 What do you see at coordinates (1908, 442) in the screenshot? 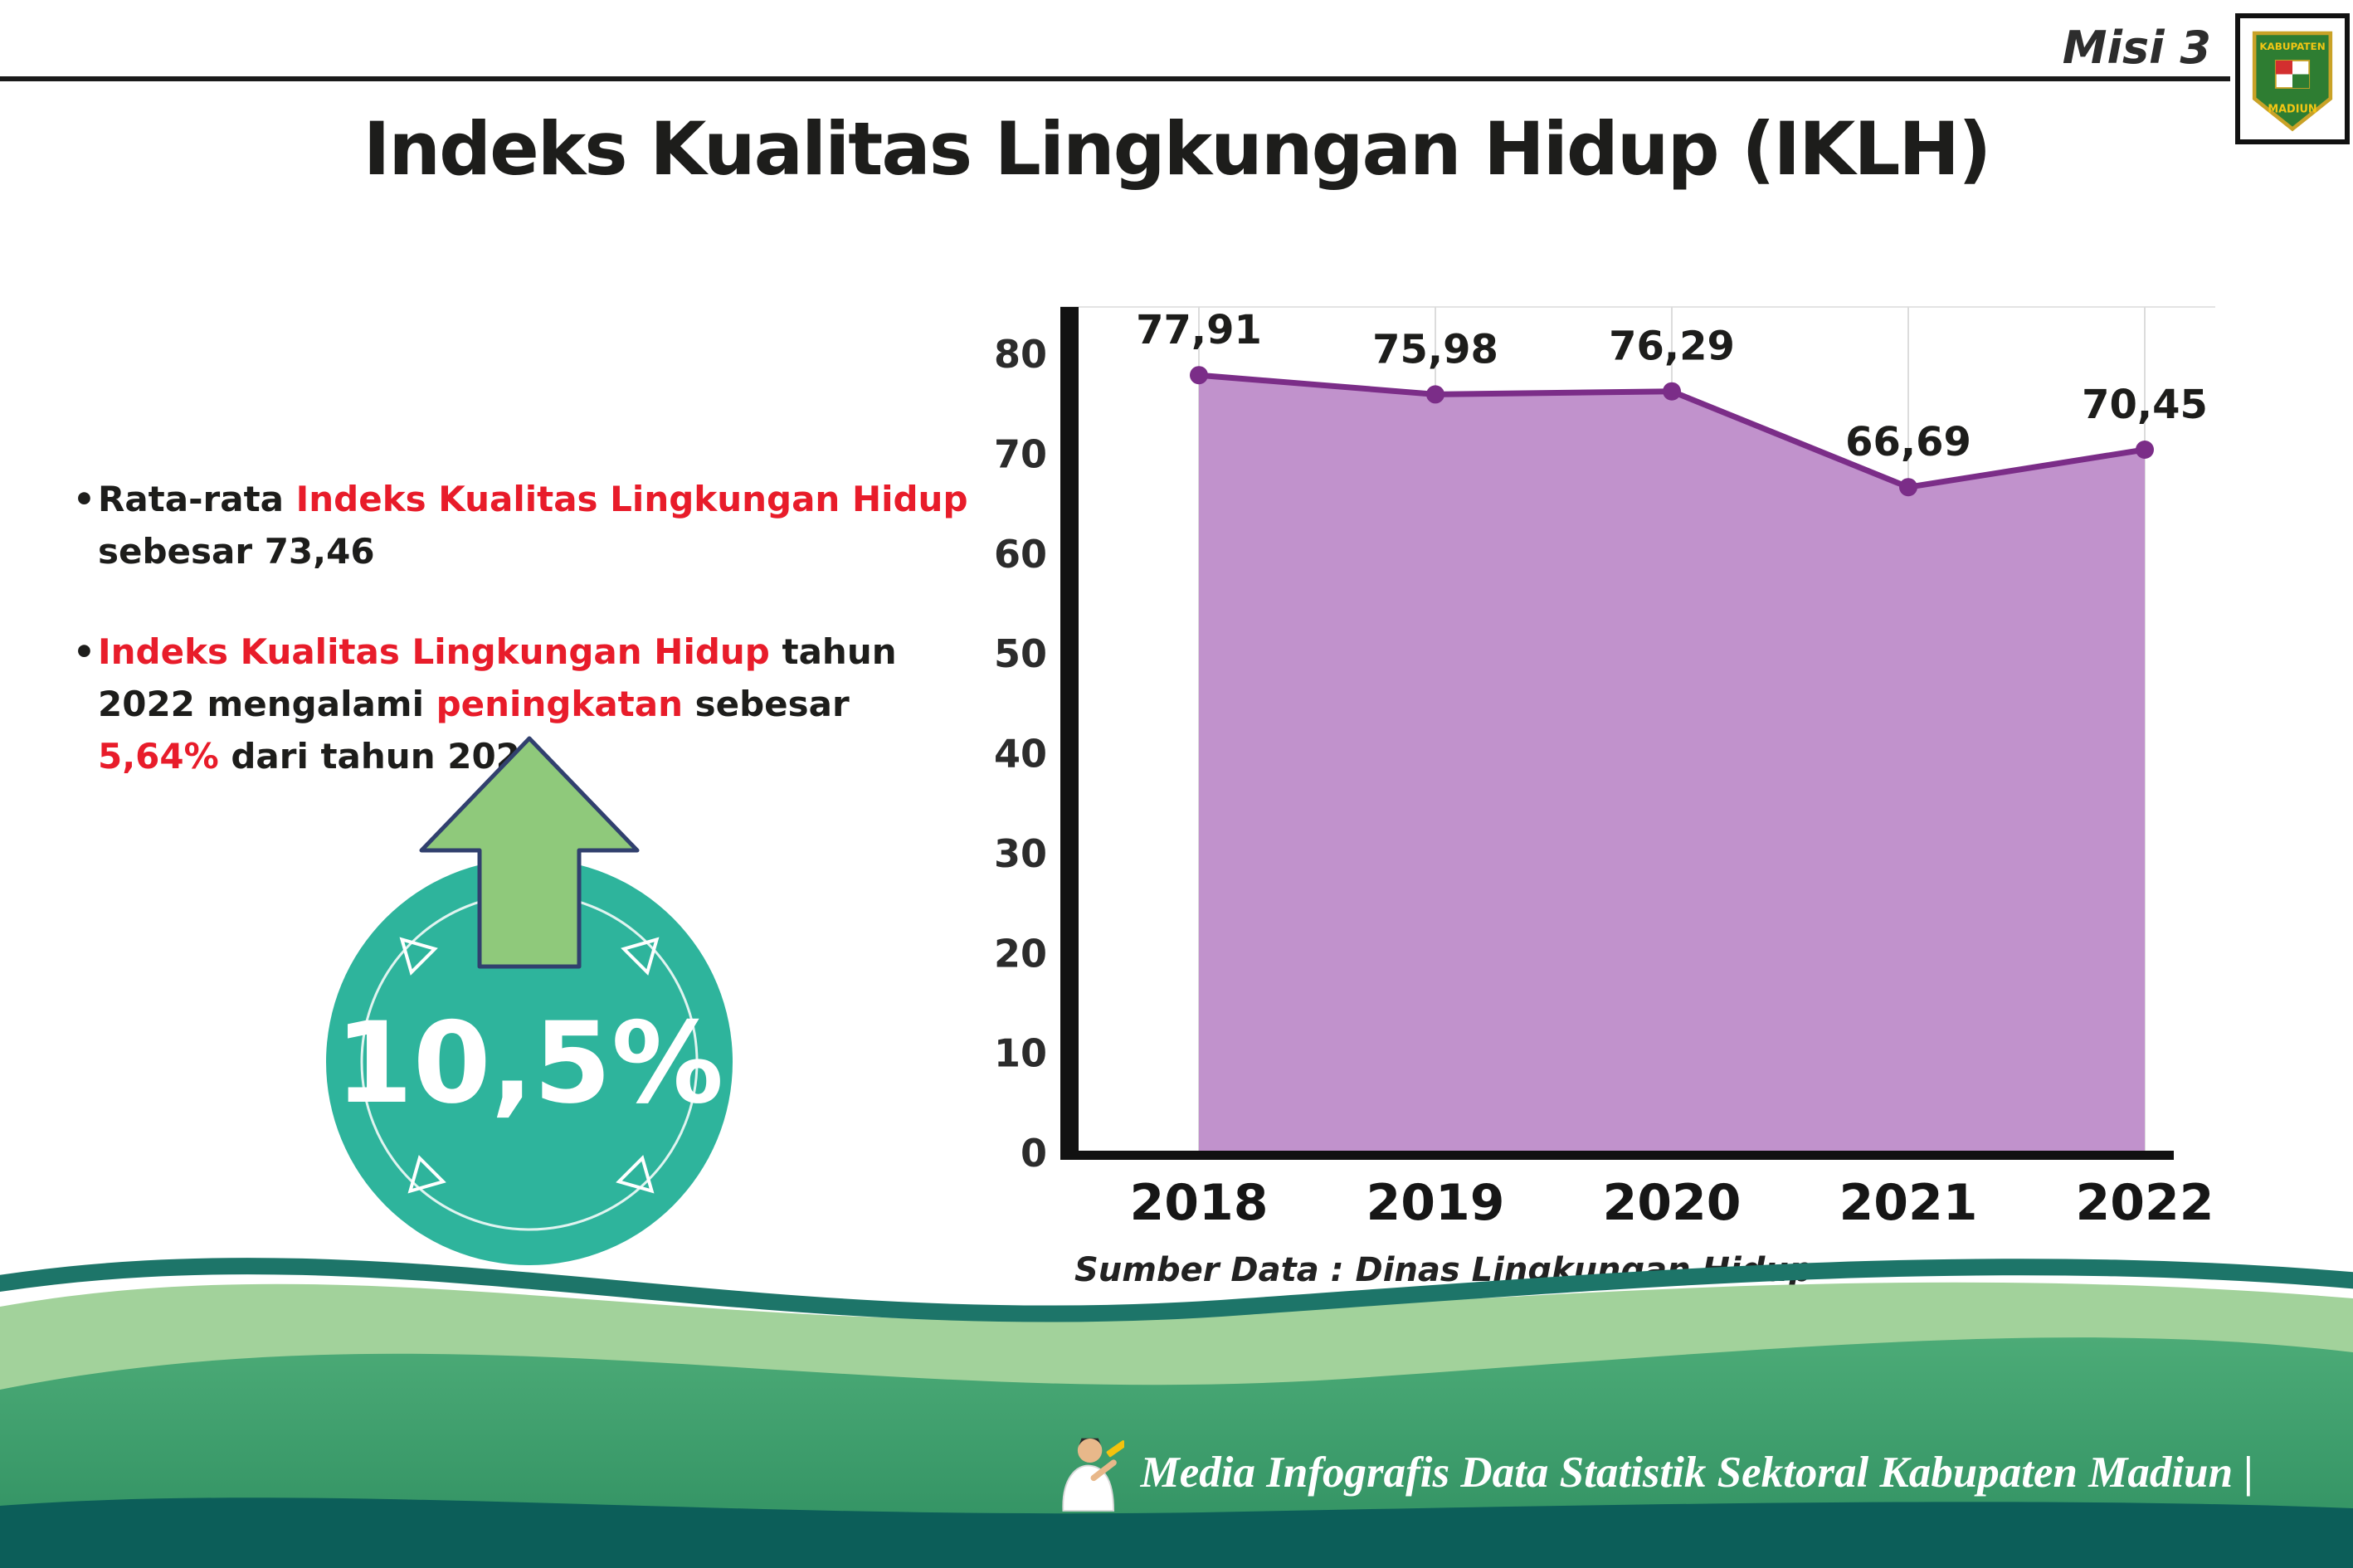
I see `value-label: 66,69` at bounding box center [1908, 442].